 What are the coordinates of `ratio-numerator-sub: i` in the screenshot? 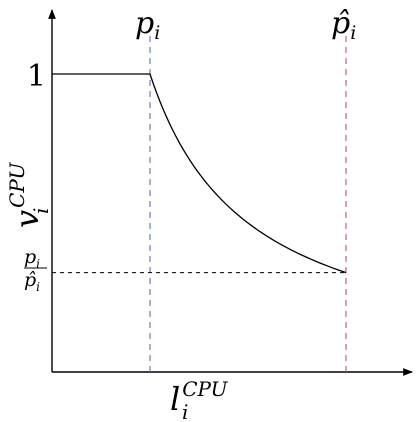 It's located at (38, 264).